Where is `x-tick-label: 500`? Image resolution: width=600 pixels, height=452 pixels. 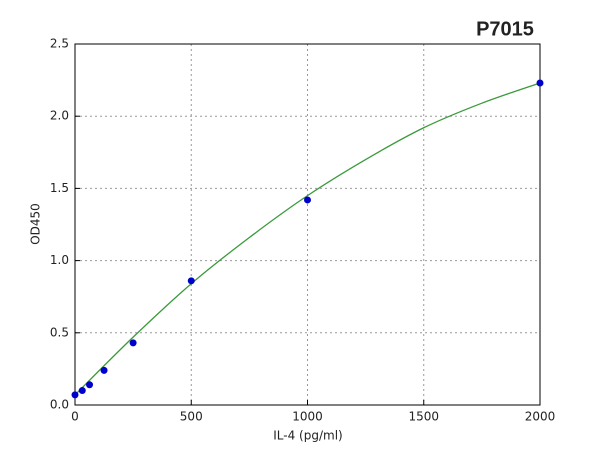
x-tick-label: 500 is located at coordinates (191, 417).